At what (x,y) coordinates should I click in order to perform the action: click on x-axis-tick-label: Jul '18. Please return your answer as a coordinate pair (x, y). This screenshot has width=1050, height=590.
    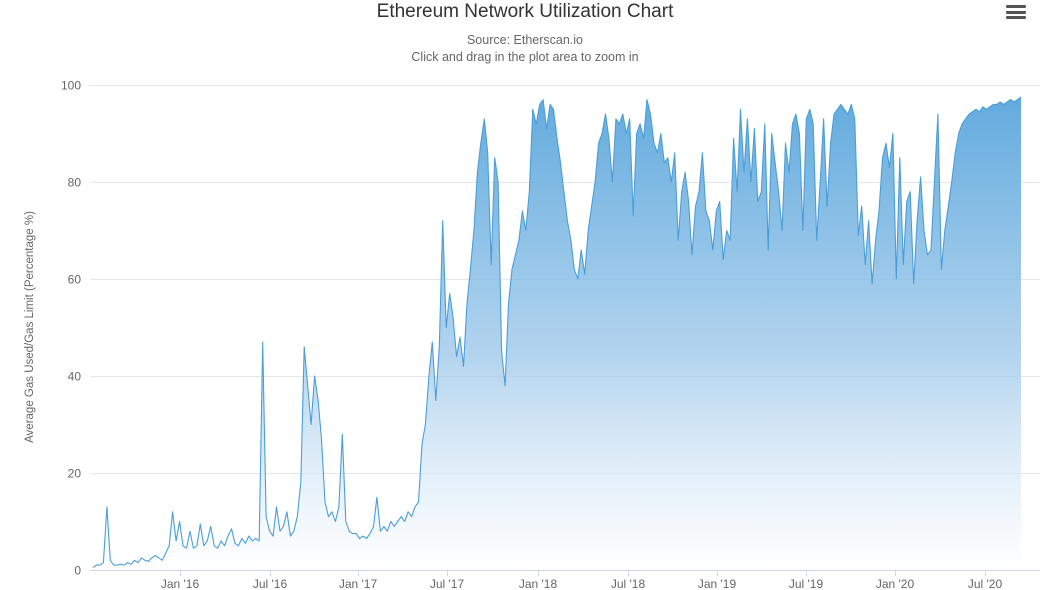
    Looking at the image, I should click on (628, 583).